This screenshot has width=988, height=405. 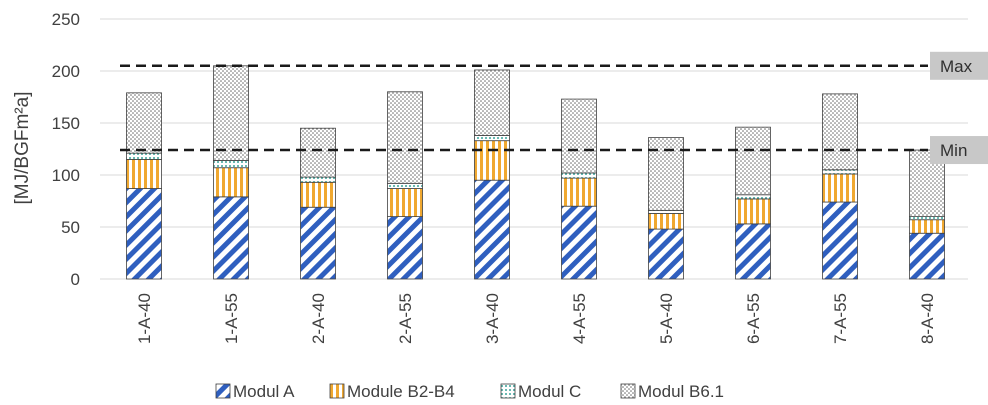 What do you see at coordinates (956, 66) in the screenshot?
I see `reference-label: Max` at bounding box center [956, 66].